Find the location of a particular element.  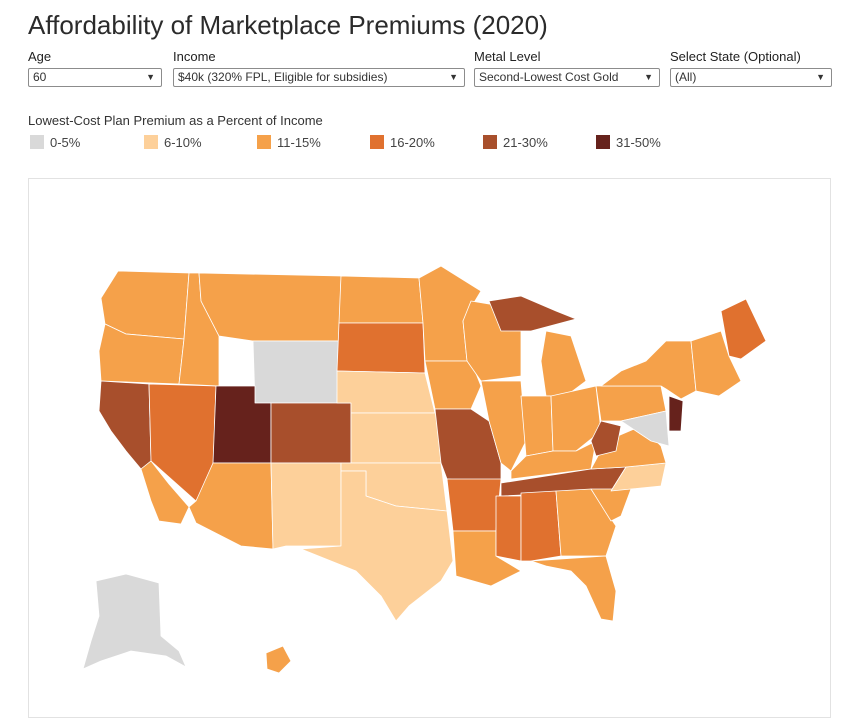

region-colorado is located at coordinates (311, 433).